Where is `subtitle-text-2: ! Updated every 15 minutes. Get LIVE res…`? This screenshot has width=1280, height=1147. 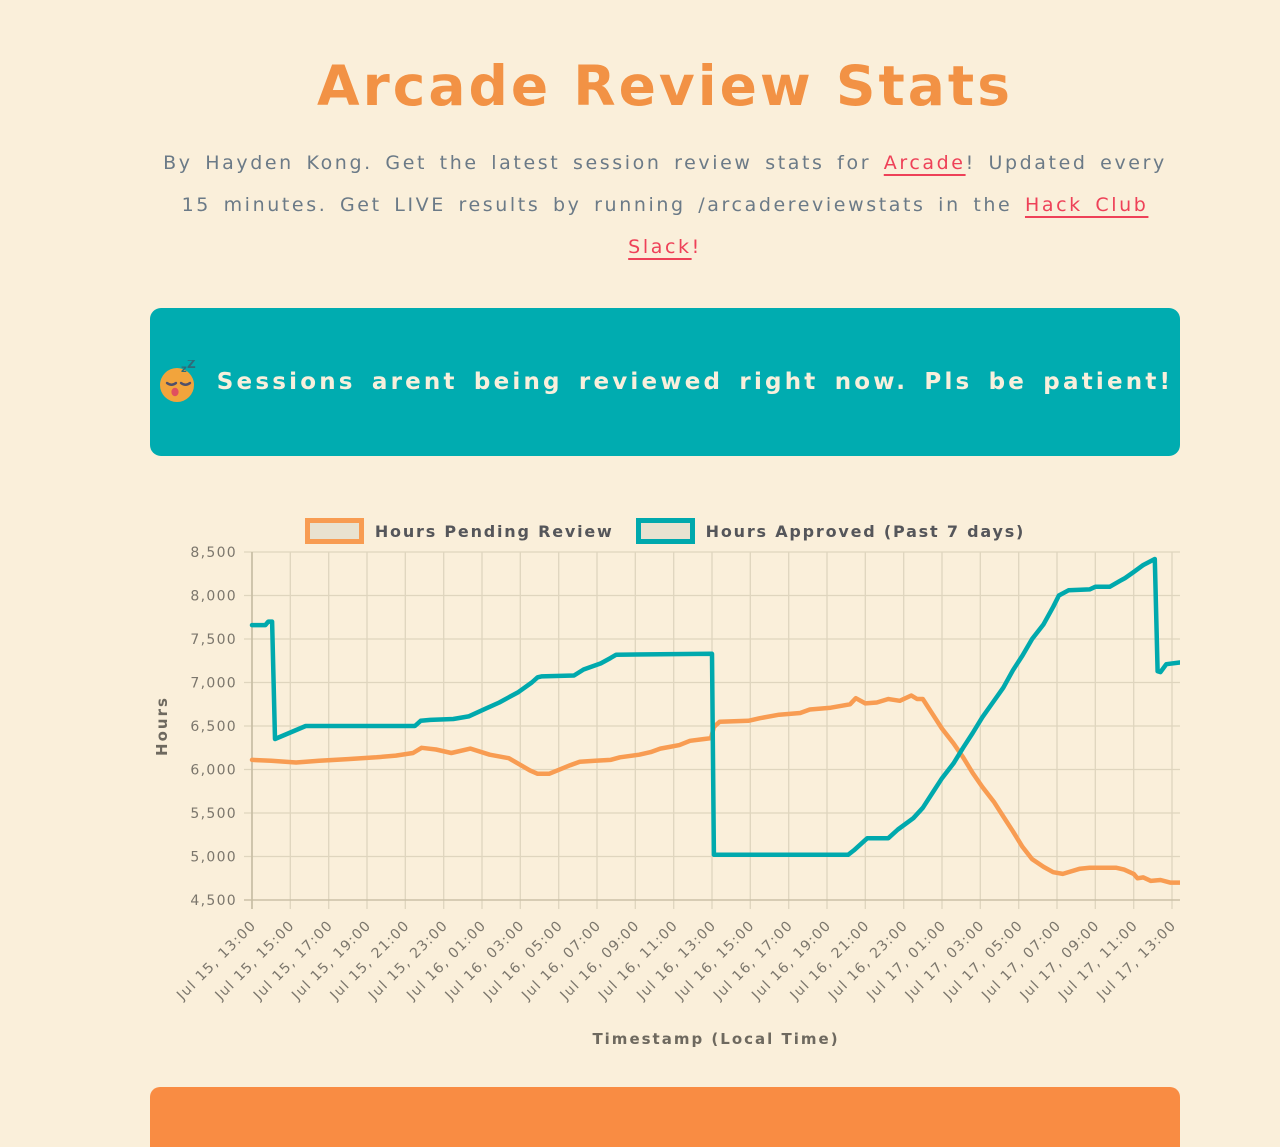
subtitle-text-2: ! Updated every 15 minutes. Get LIVE res… is located at coordinates (674, 184).